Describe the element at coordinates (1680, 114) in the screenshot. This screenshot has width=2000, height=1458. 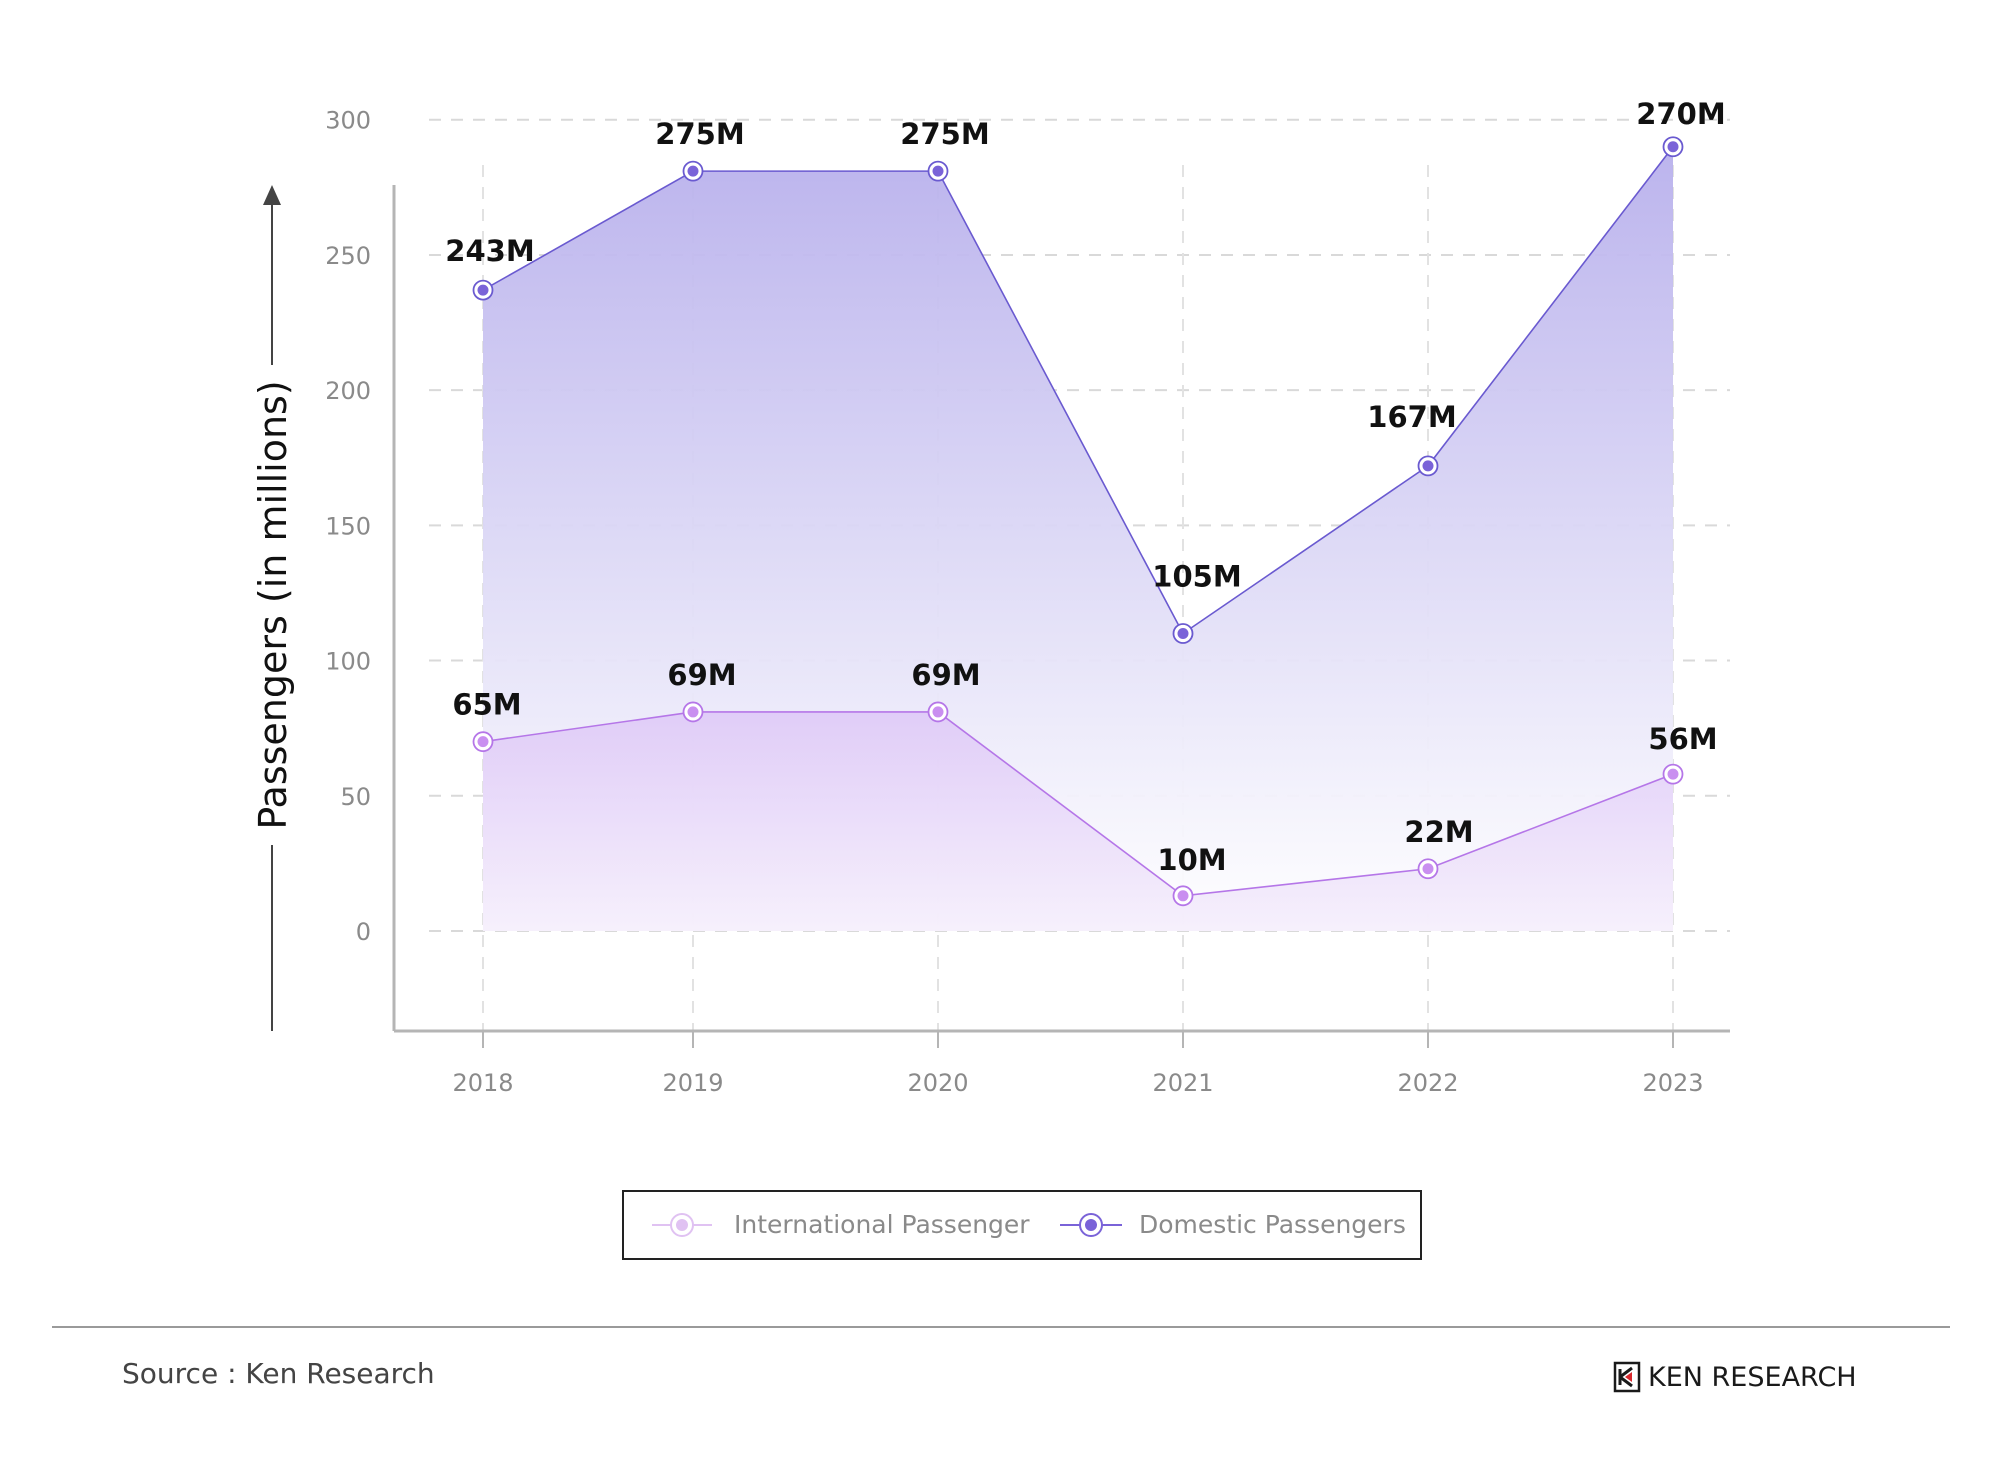
I see `data-label-domestic-2023: 270M` at that location.